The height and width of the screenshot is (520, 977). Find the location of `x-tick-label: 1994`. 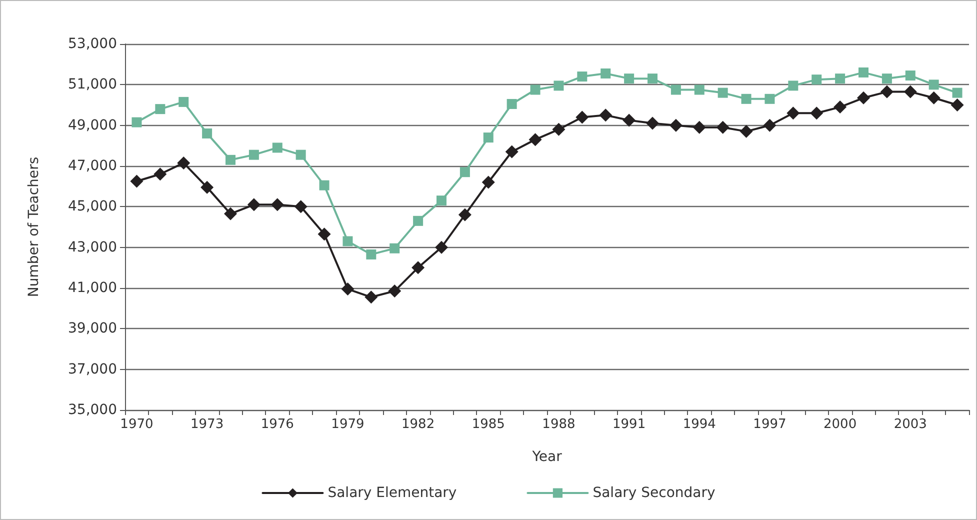

x-tick-label: 1994 is located at coordinates (699, 424).